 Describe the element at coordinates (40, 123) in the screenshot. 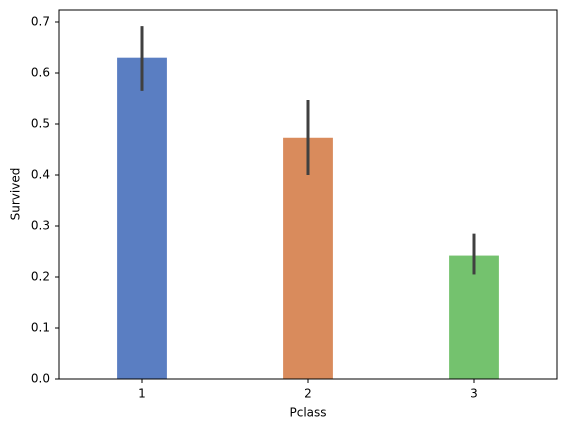

I see `y-tick-label: 0.5` at that location.